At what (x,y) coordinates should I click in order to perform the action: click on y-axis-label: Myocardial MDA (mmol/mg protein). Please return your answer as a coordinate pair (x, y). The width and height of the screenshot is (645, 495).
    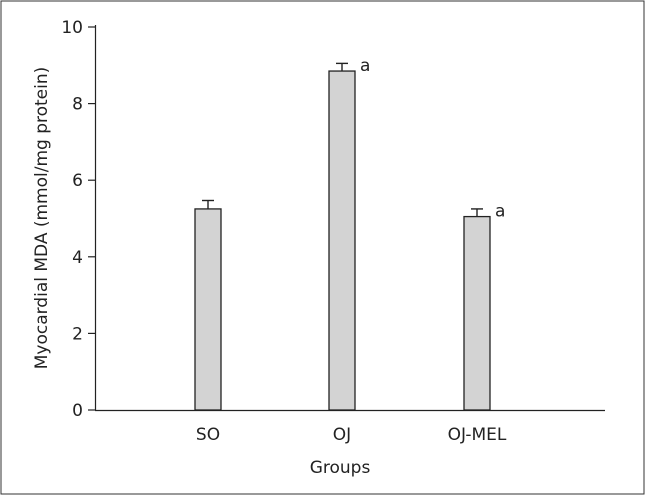
    Looking at the image, I should click on (42, 218).